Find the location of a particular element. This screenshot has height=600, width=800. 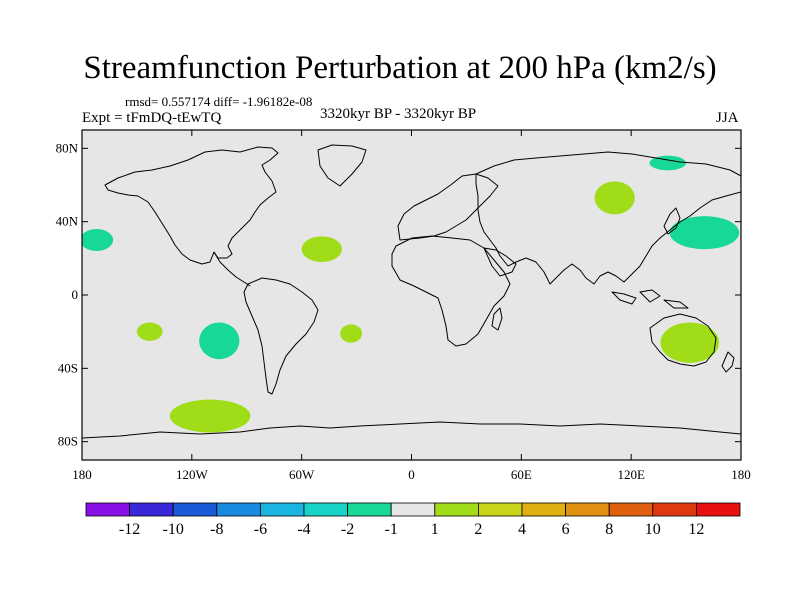

positive-anomaly-n-atlantic is located at coordinates (321, 249).